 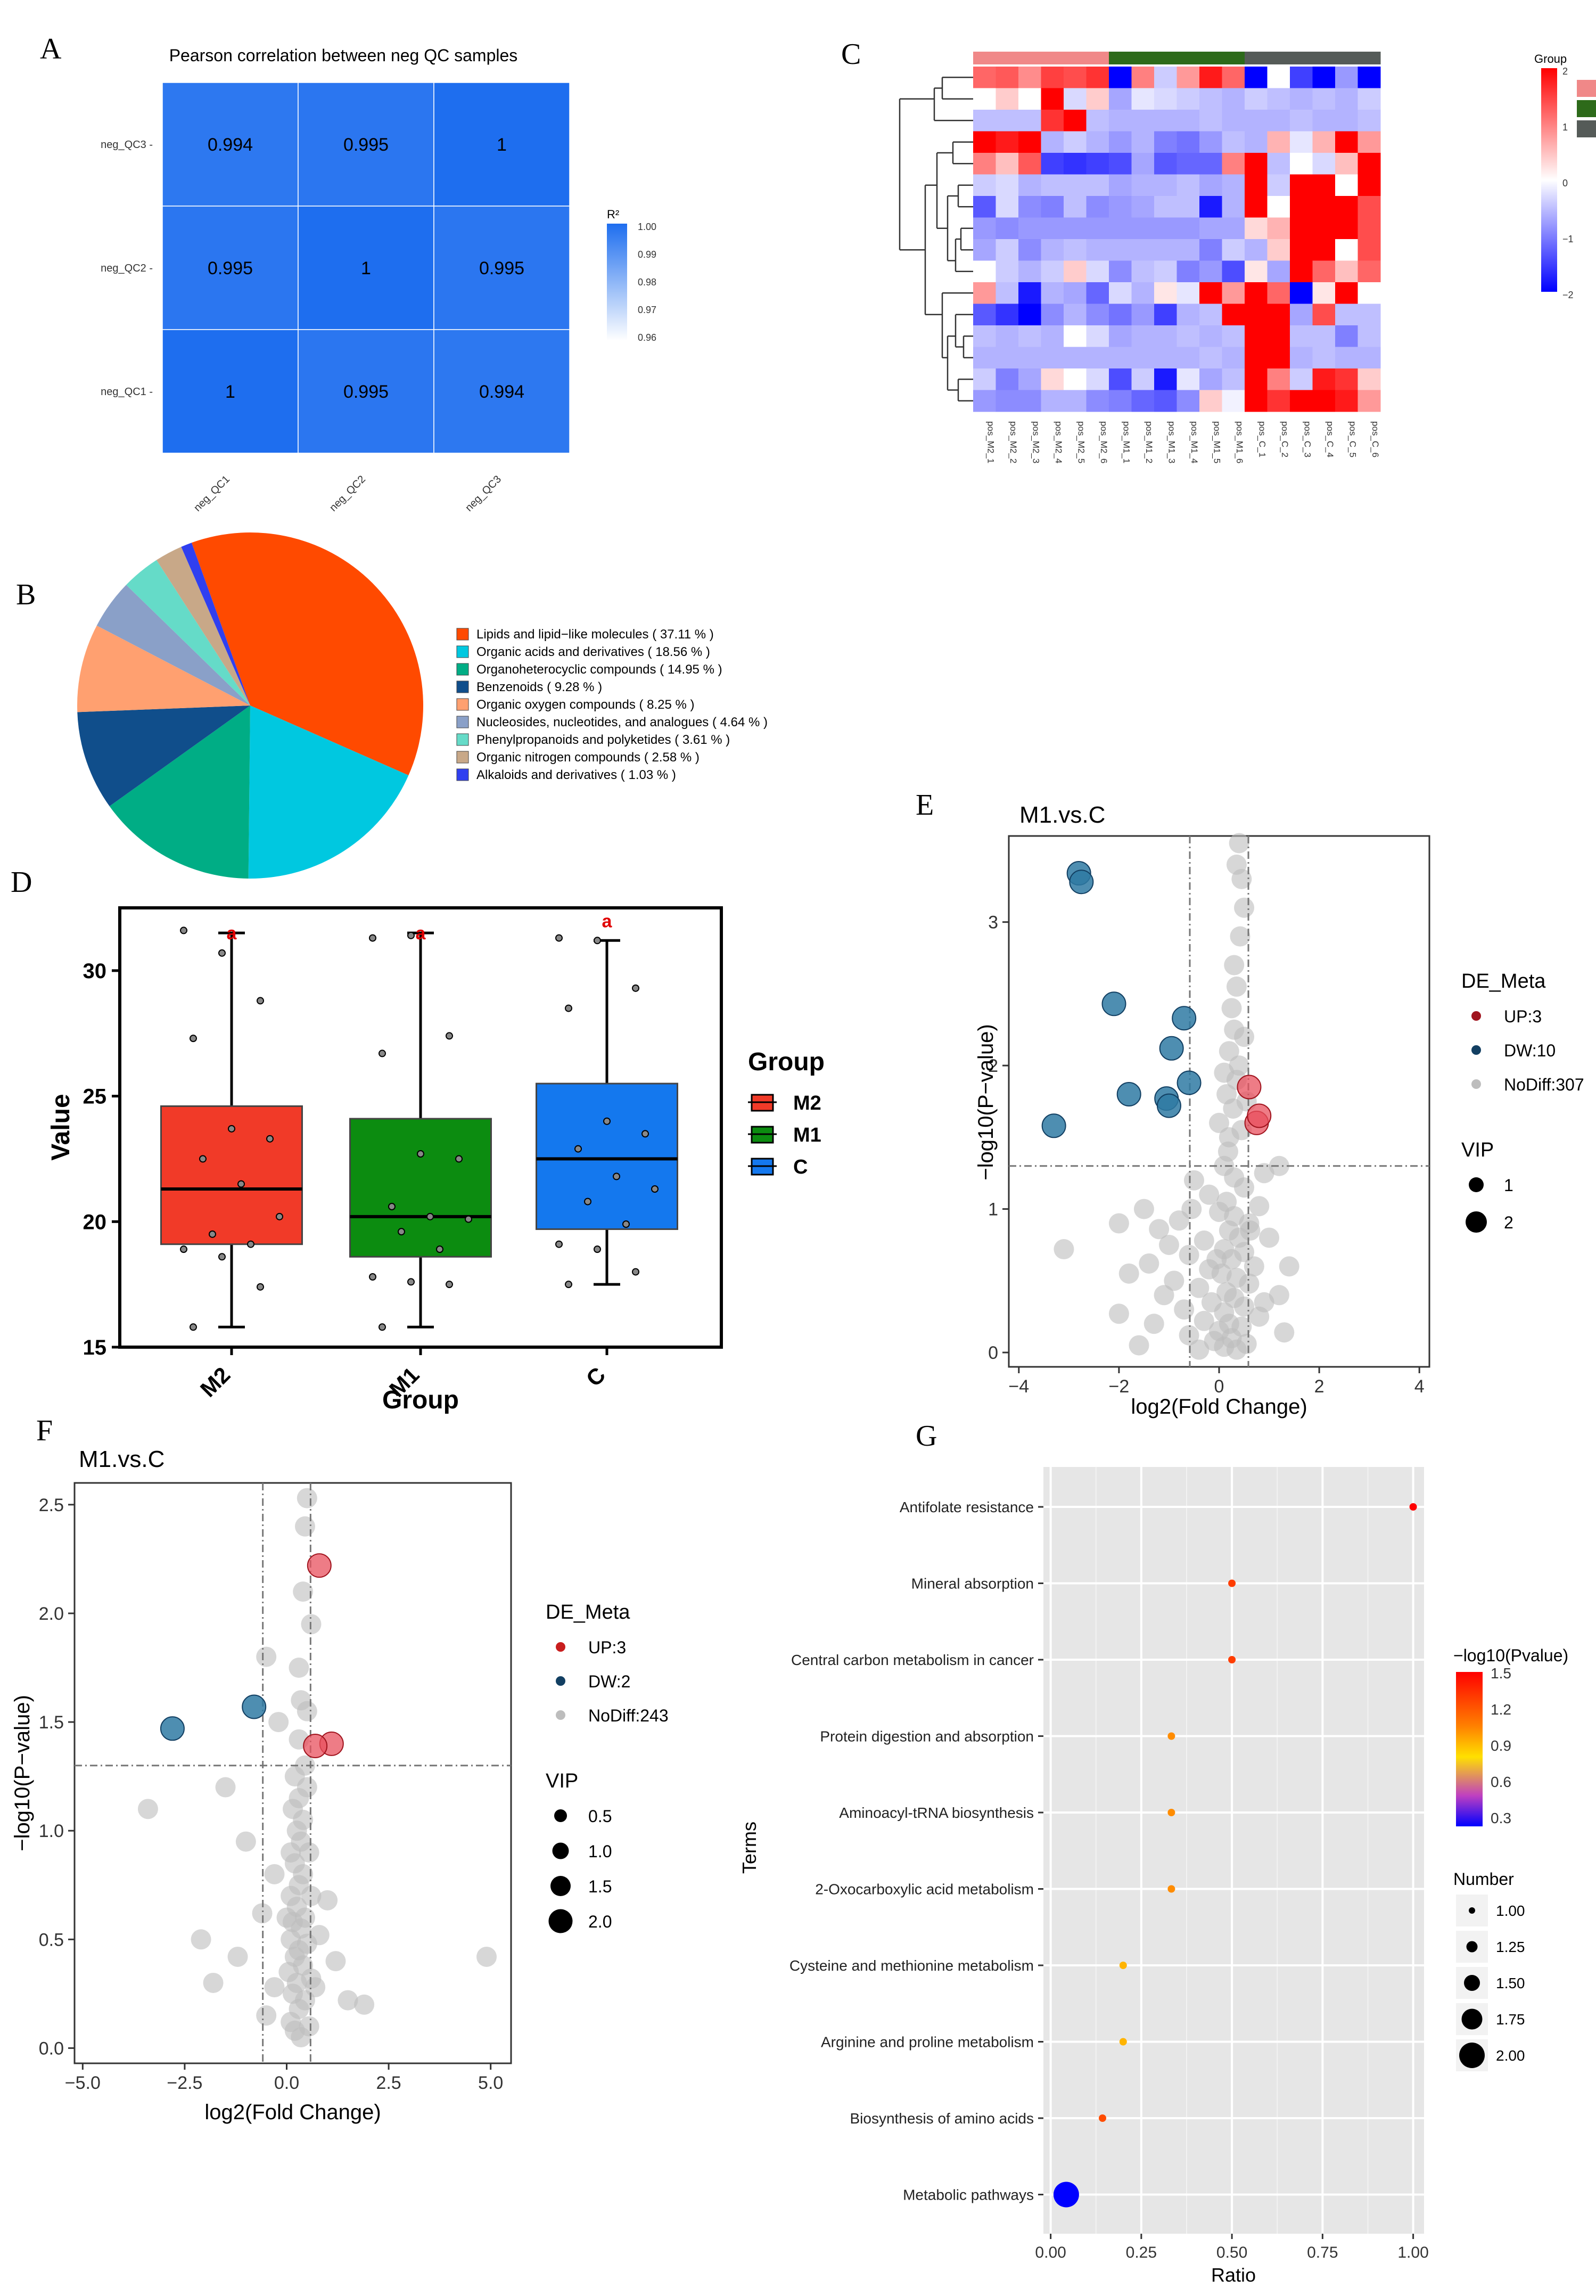 I want to click on panel-g-term-label: Cysteine and methionine metabolism, so click(x=912, y=1965).